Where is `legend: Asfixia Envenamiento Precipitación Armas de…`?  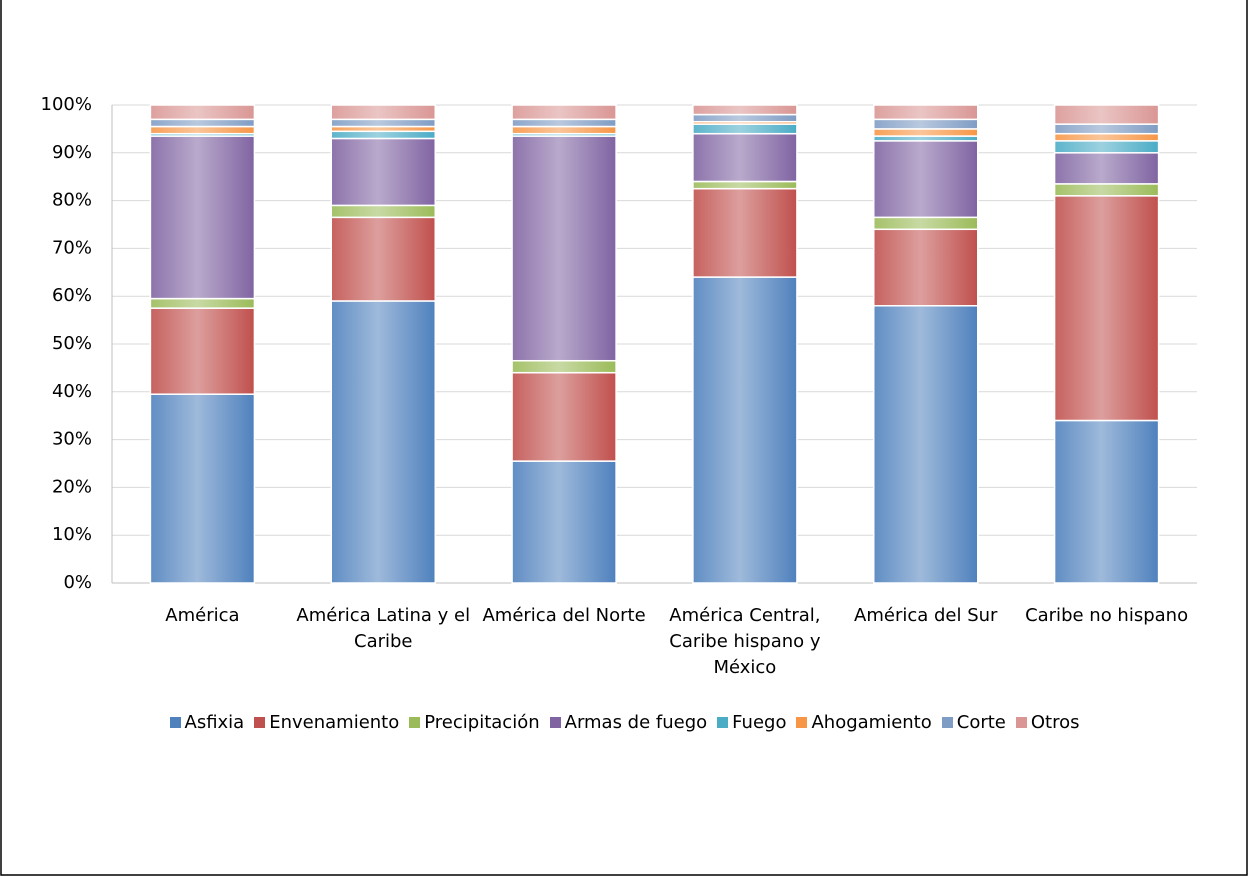
legend: Asfixia Envenamiento Precipitación Armas de… is located at coordinates (624, 722).